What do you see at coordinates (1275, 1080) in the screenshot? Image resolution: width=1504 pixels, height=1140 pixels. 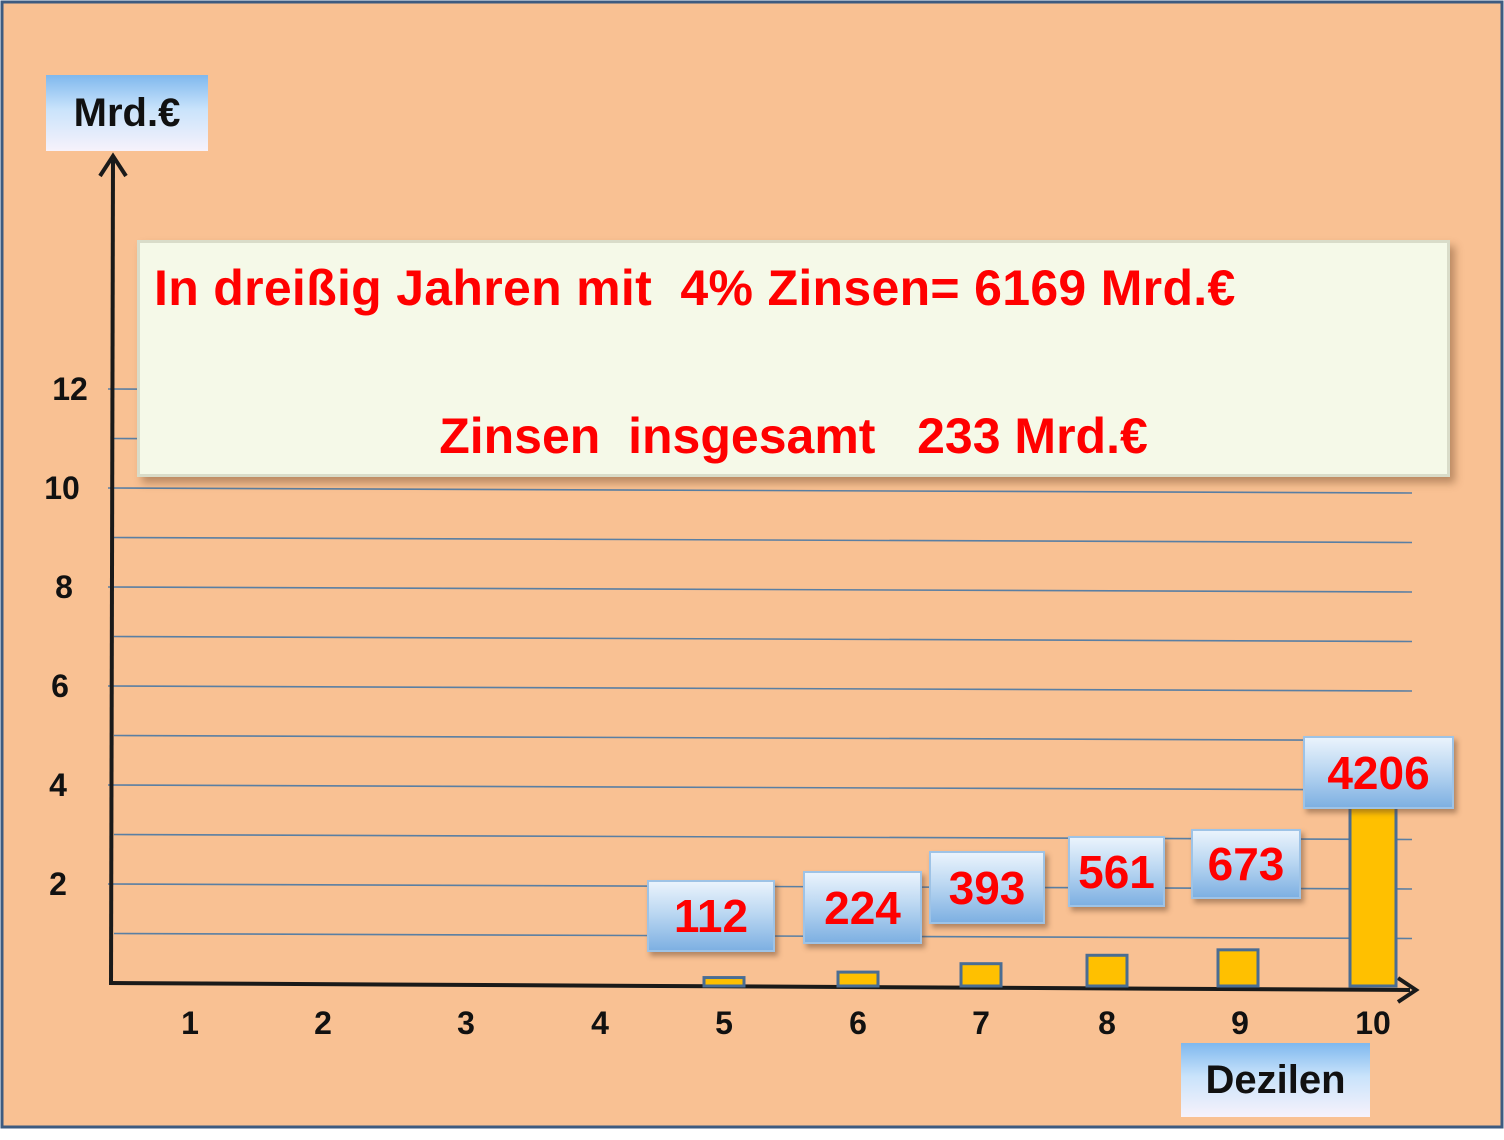 I see `x-axis-label: Dezilen` at bounding box center [1275, 1080].